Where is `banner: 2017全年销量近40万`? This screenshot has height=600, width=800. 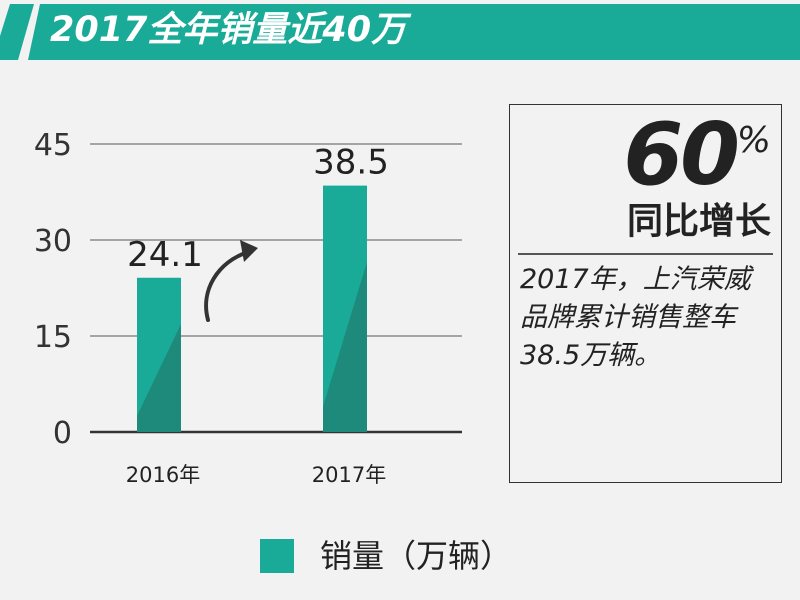 banner: 2017全年销量近40万 is located at coordinates (400, 30).